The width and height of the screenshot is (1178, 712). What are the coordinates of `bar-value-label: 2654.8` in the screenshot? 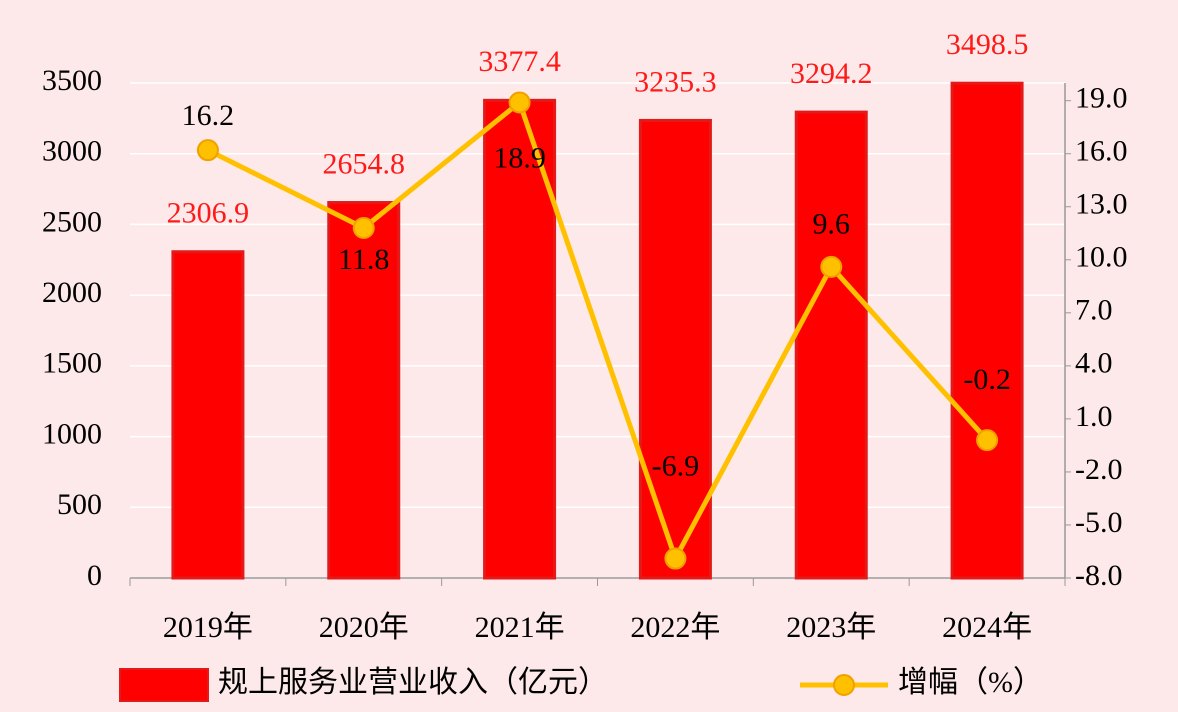 It's located at (364, 163).